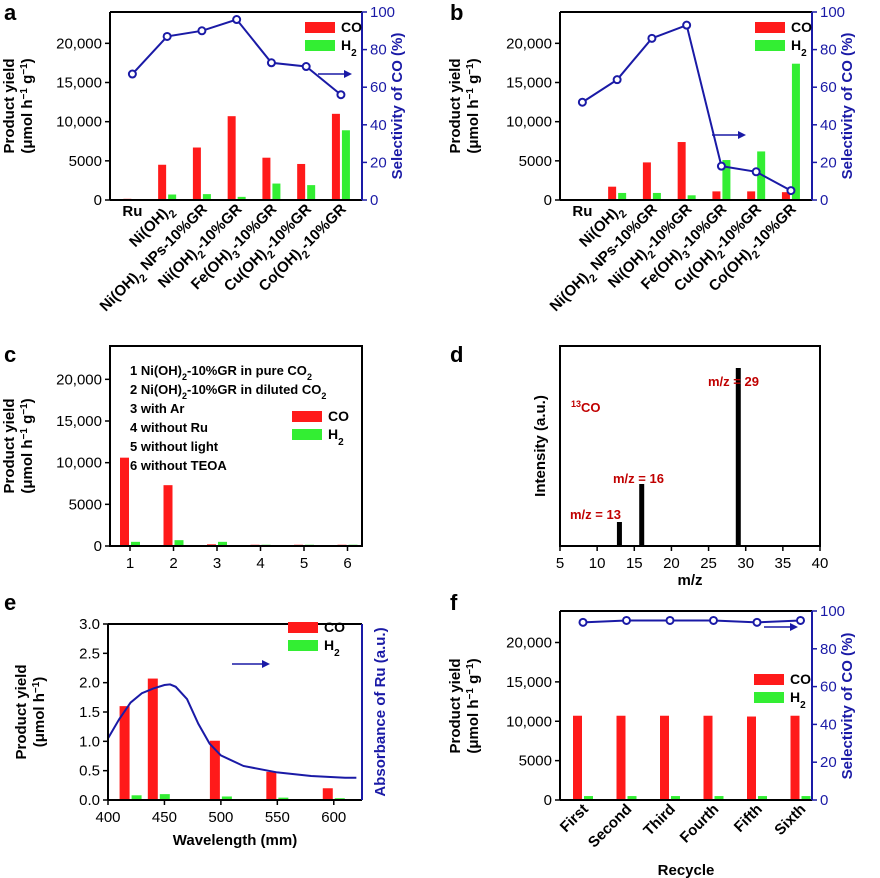 This screenshot has width=880, height=878. What do you see at coordinates (89, 741) in the screenshot?
I see `y-tick-label: 1.0` at bounding box center [89, 741].